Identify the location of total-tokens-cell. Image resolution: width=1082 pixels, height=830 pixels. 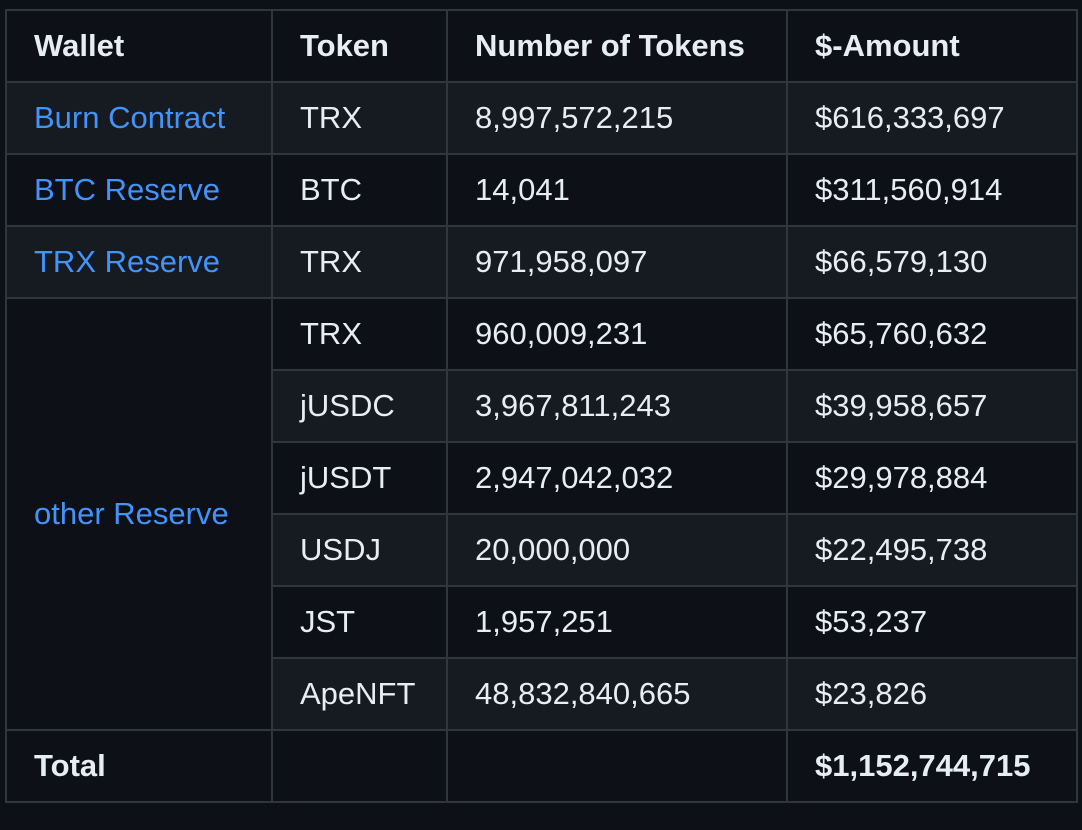
(617, 766).